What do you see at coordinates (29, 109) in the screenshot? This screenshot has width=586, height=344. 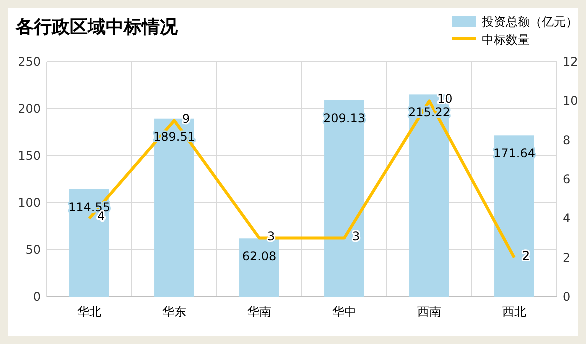 I see `y-tick-label: 200` at bounding box center [29, 109].